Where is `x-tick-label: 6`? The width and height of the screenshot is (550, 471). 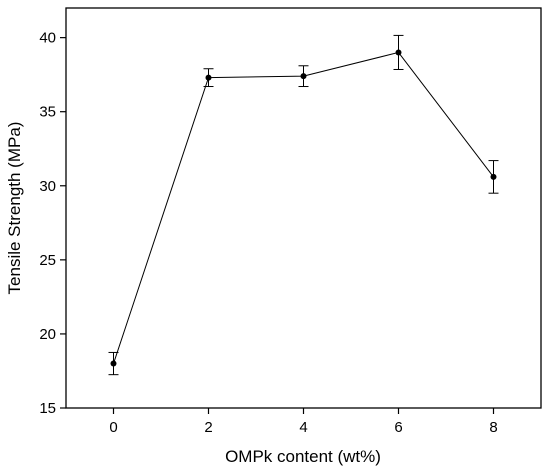
x-tick-label: 6 is located at coordinates (398, 427).